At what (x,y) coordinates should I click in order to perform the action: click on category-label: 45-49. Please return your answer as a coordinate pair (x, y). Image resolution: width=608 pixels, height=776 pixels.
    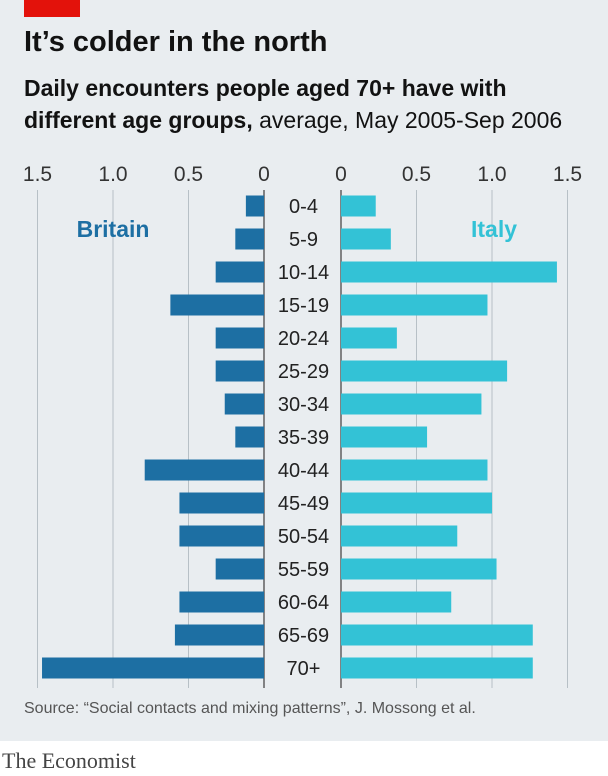
    Looking at the image, I should click on (303, 504).